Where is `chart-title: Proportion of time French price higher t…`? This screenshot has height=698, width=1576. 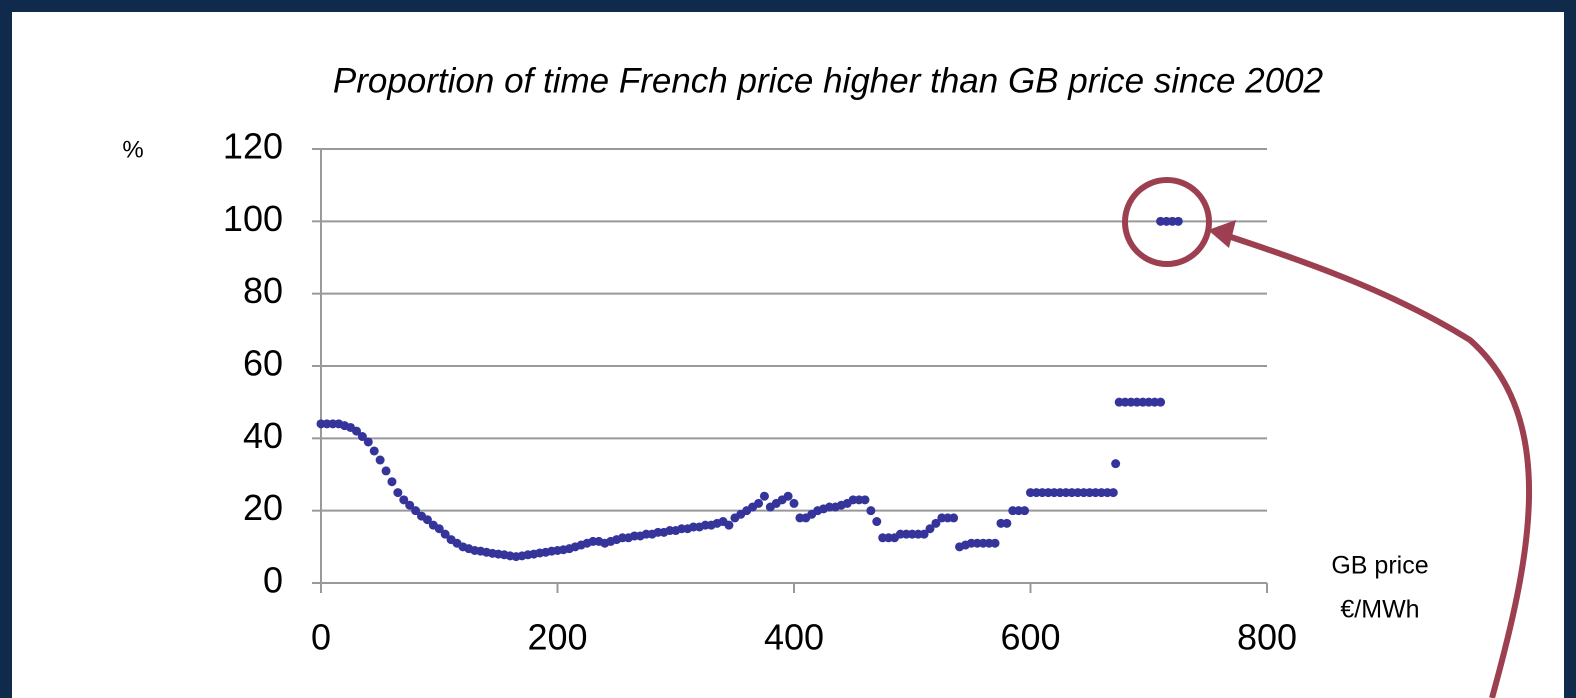 chart-title: Proportion of time French price higher t… is located at coordinates (828, 80).